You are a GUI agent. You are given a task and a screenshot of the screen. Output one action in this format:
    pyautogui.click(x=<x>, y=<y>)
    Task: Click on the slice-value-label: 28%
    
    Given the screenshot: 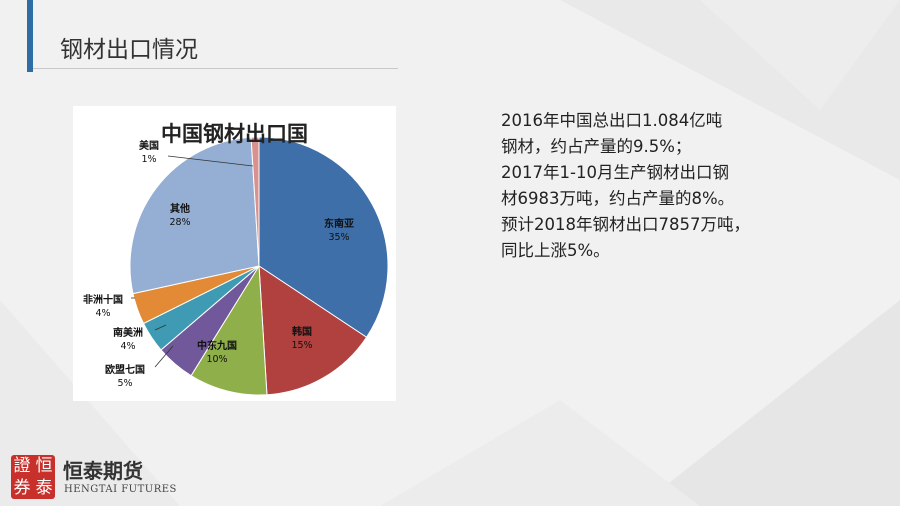 What is the action you would take?
    pyautogui.click(x=179, y=222)
    